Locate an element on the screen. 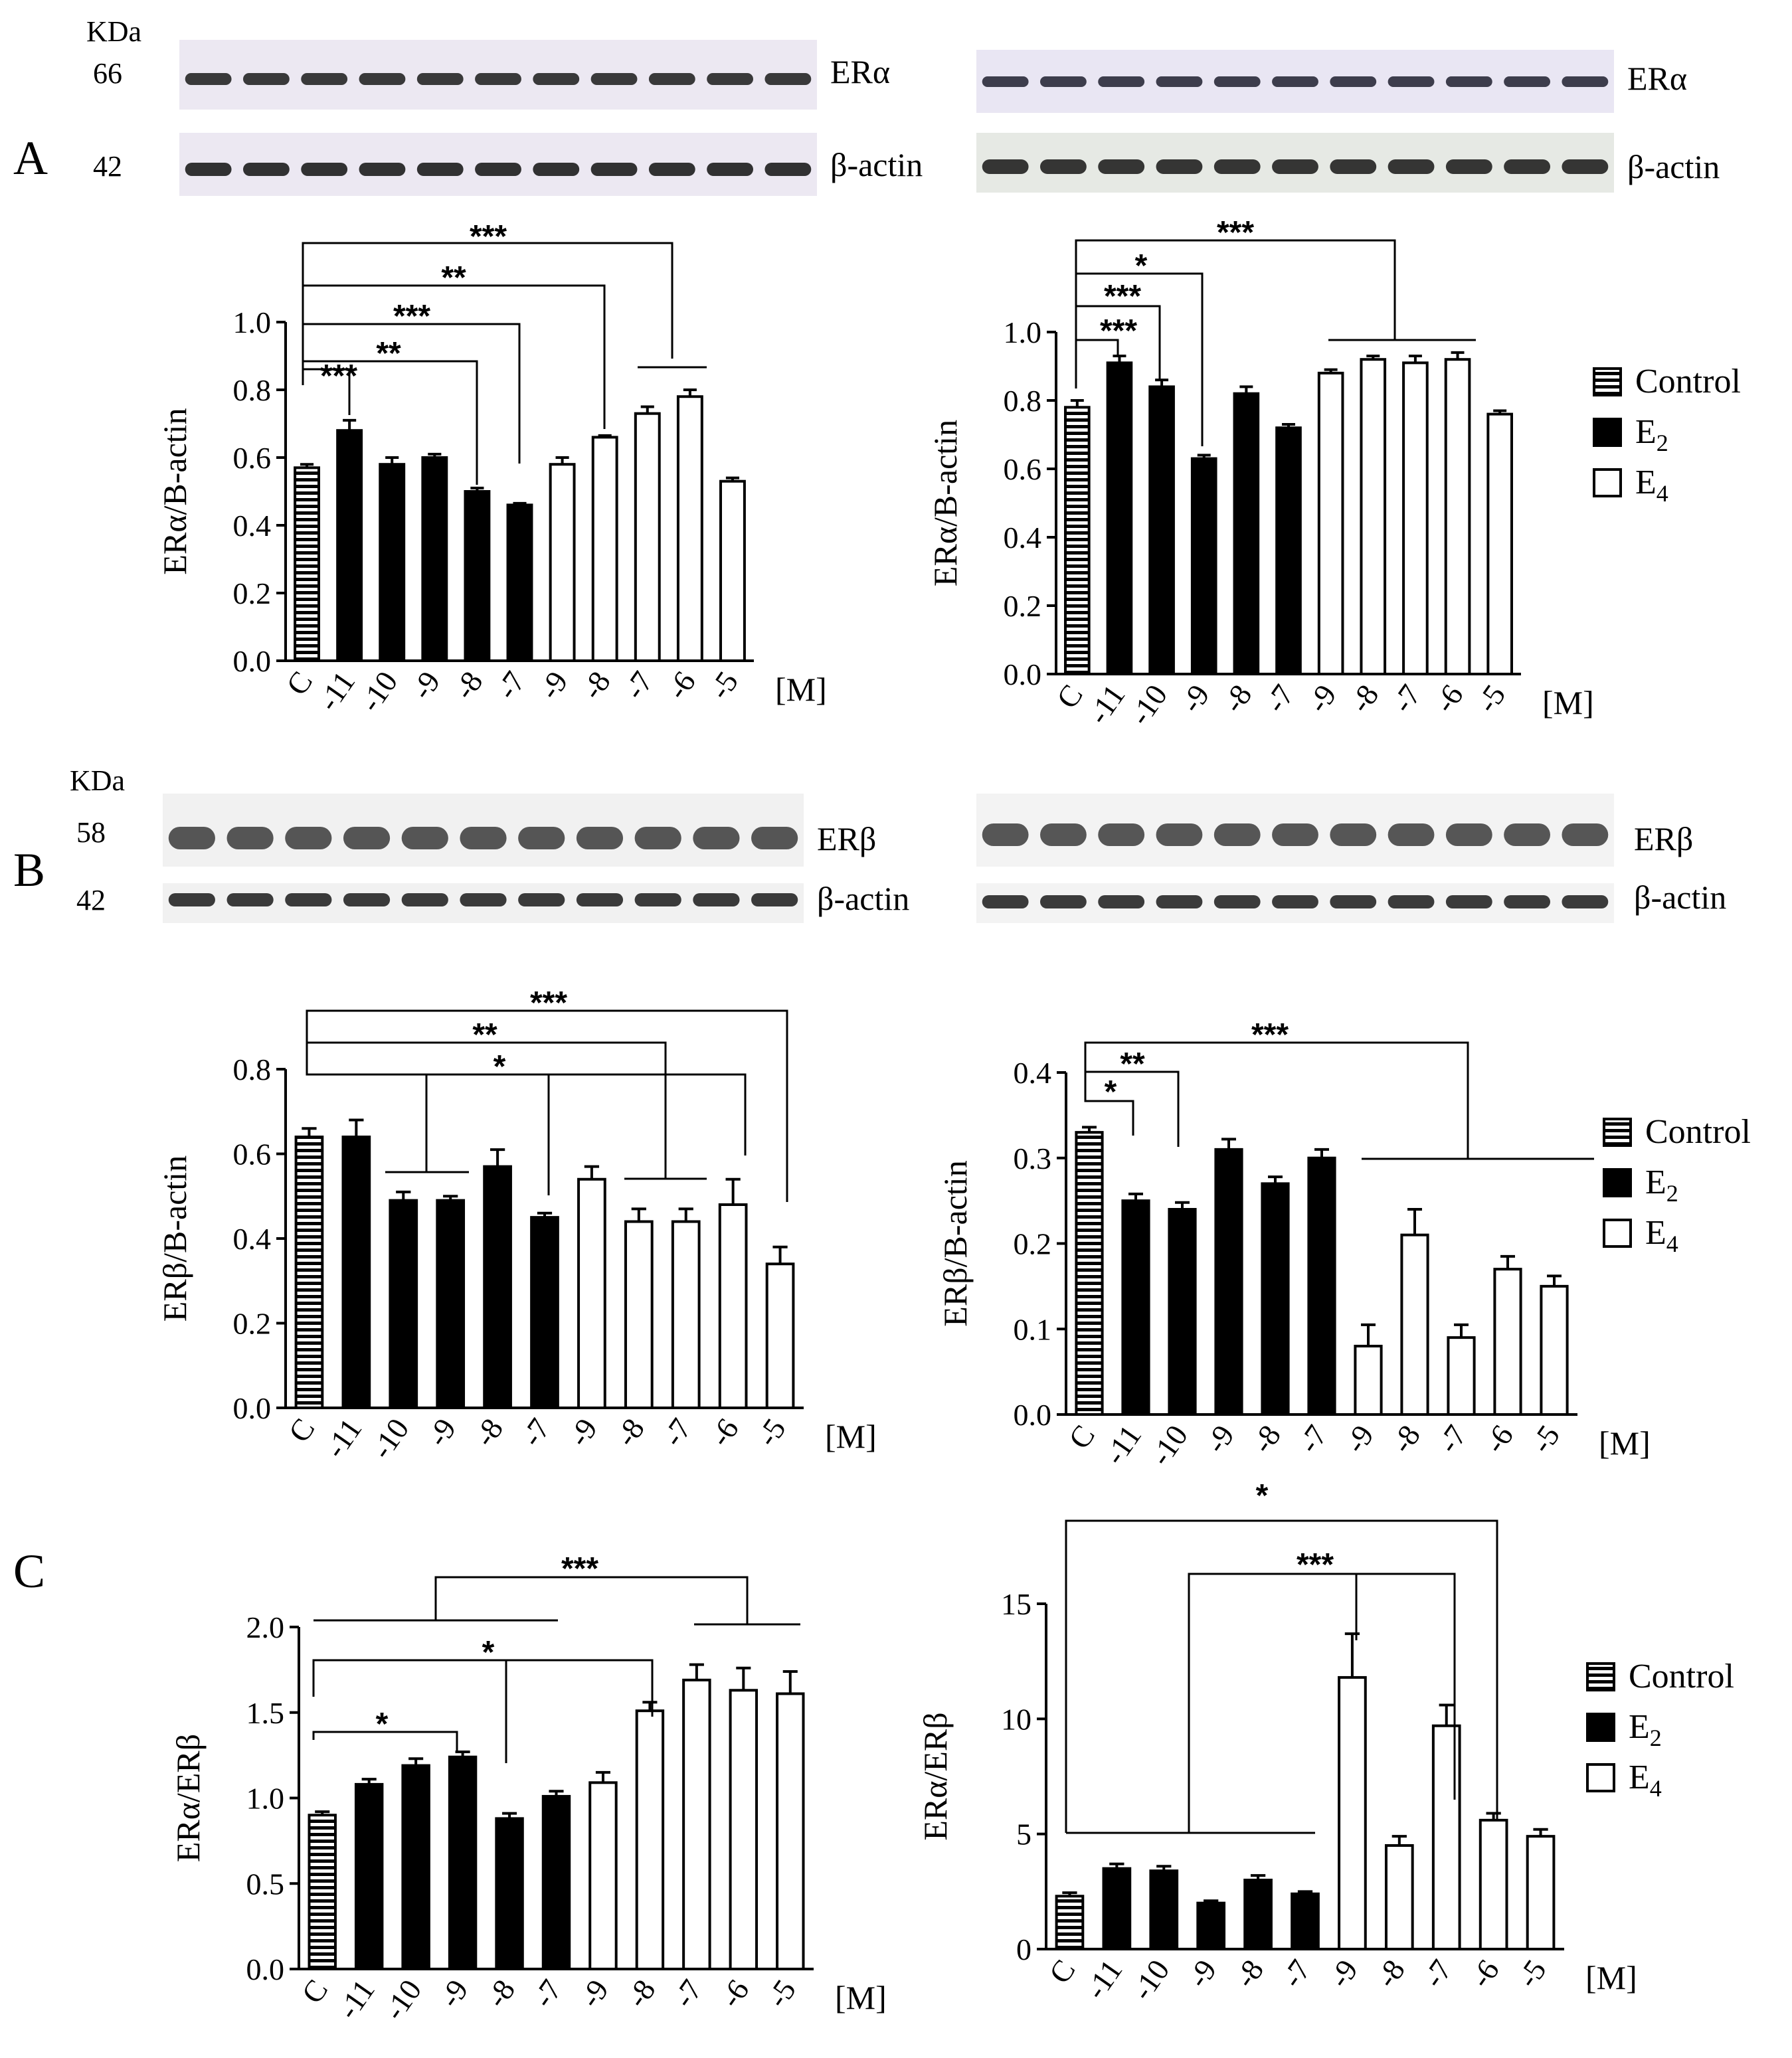  y-axis-label: ERβ/B-actin is located at coordinates (174, 1239).